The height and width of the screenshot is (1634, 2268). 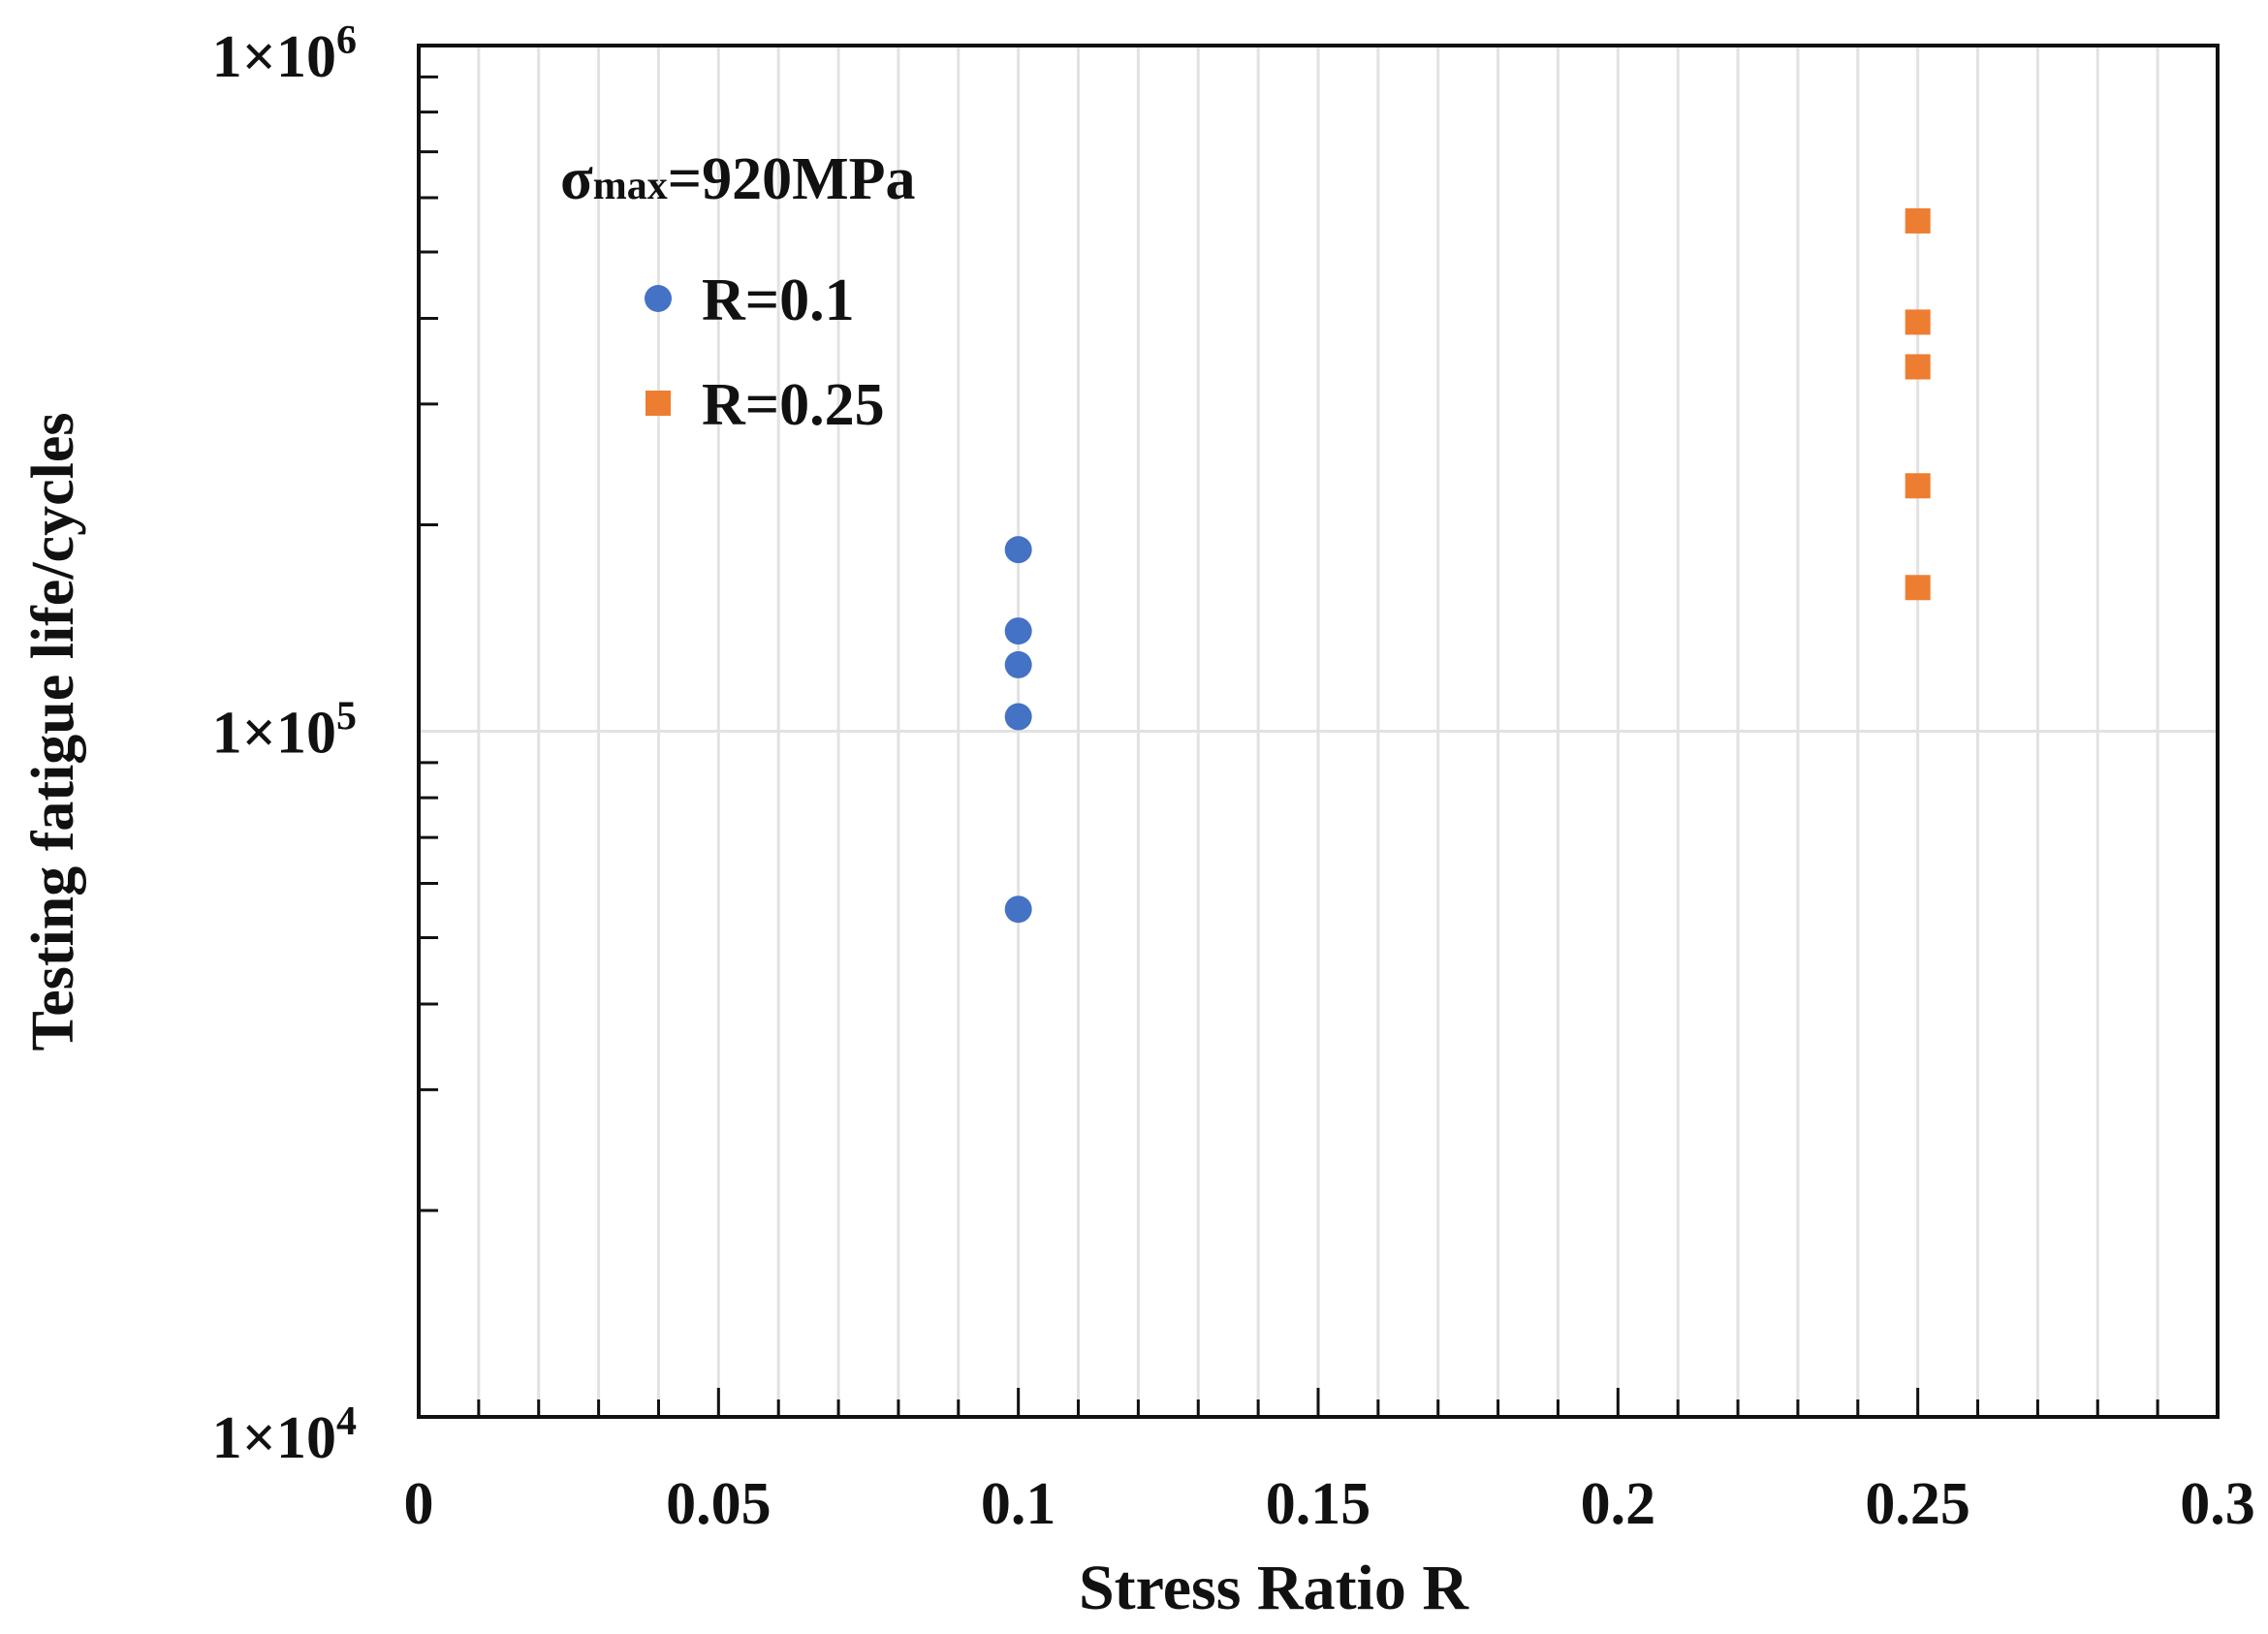 What do you see at coordinates (285, 1435) in the screenshot?
I see `y-tick-label: 1×10⁴` at bounding box center [285, 1435].